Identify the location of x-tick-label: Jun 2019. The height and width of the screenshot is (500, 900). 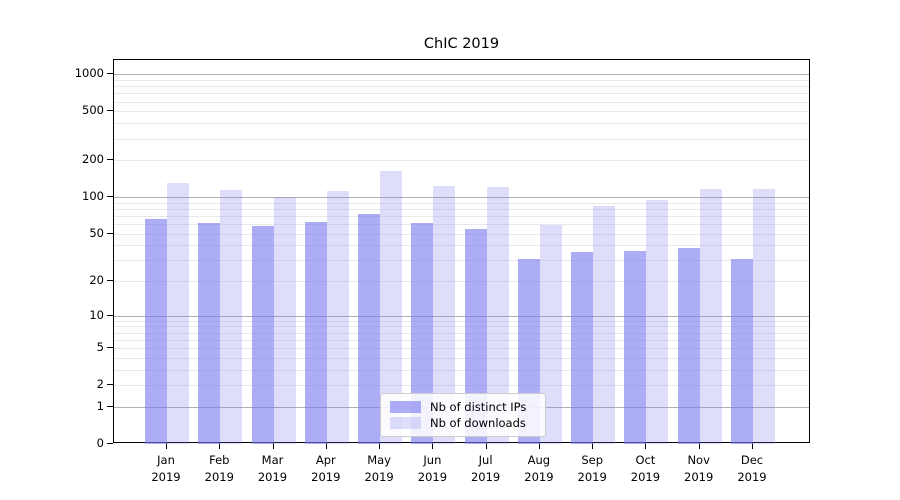
(432, 469).